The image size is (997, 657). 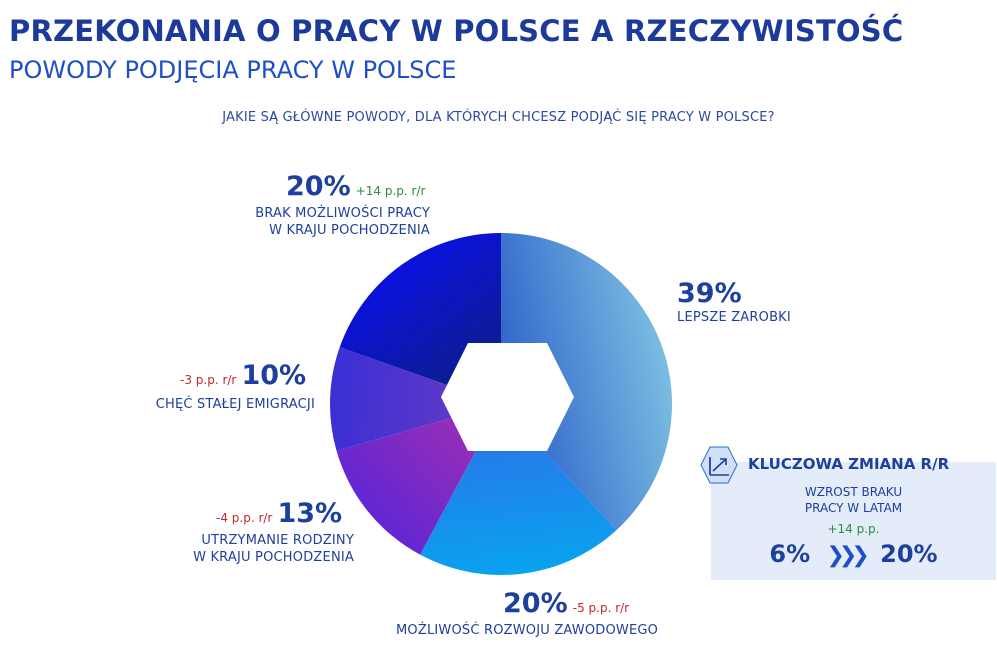 I want to click on key-change-text-line-1: WZROST BRAKU, so click(x=853, y=492).